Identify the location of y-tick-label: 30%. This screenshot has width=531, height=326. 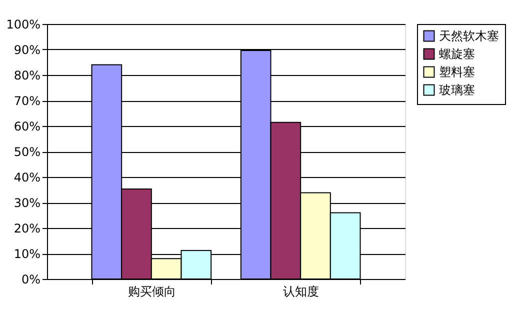
(27, 203).